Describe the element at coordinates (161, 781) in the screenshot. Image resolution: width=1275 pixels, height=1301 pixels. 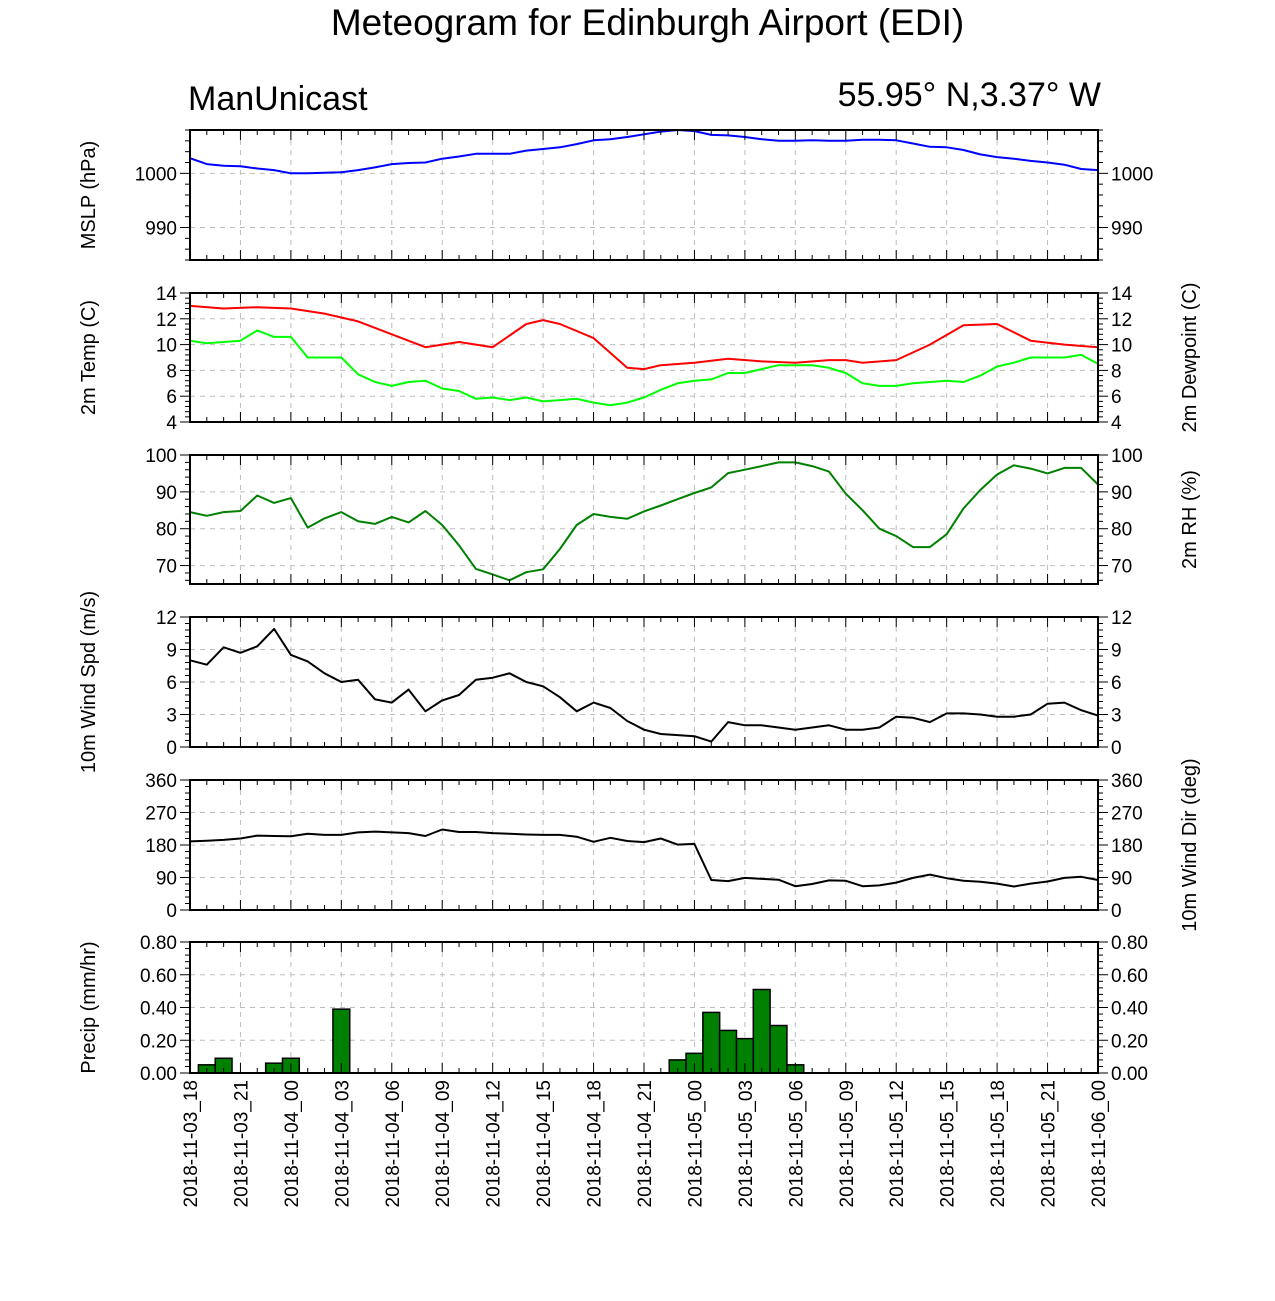
I see `y-tick-label-left: 360` at that location.